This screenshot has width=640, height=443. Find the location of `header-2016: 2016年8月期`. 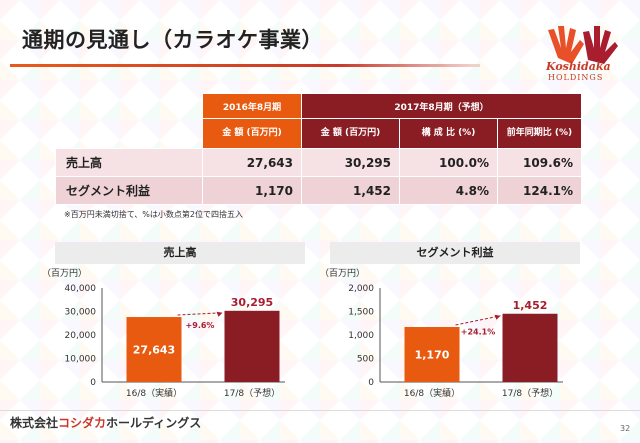

header-2016: 2016年8月期 is located at coordinates (252, 106).